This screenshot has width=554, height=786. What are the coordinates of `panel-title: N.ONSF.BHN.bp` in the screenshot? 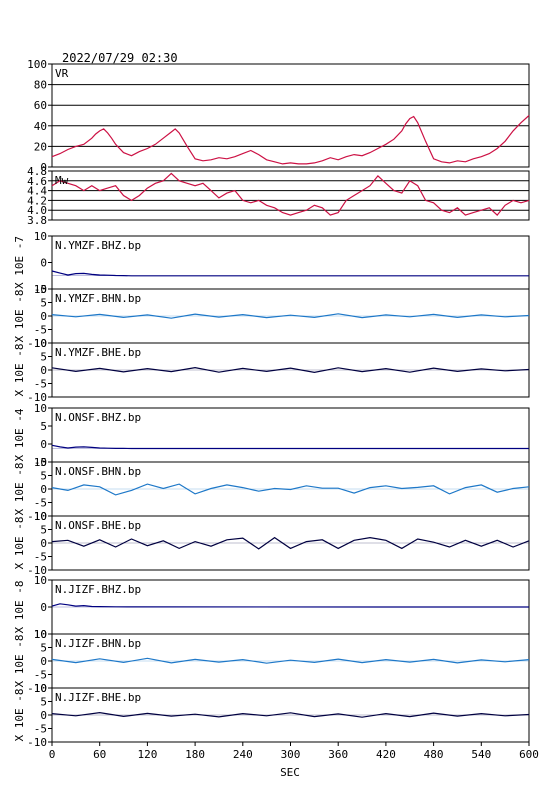 It's located at (98, 471).